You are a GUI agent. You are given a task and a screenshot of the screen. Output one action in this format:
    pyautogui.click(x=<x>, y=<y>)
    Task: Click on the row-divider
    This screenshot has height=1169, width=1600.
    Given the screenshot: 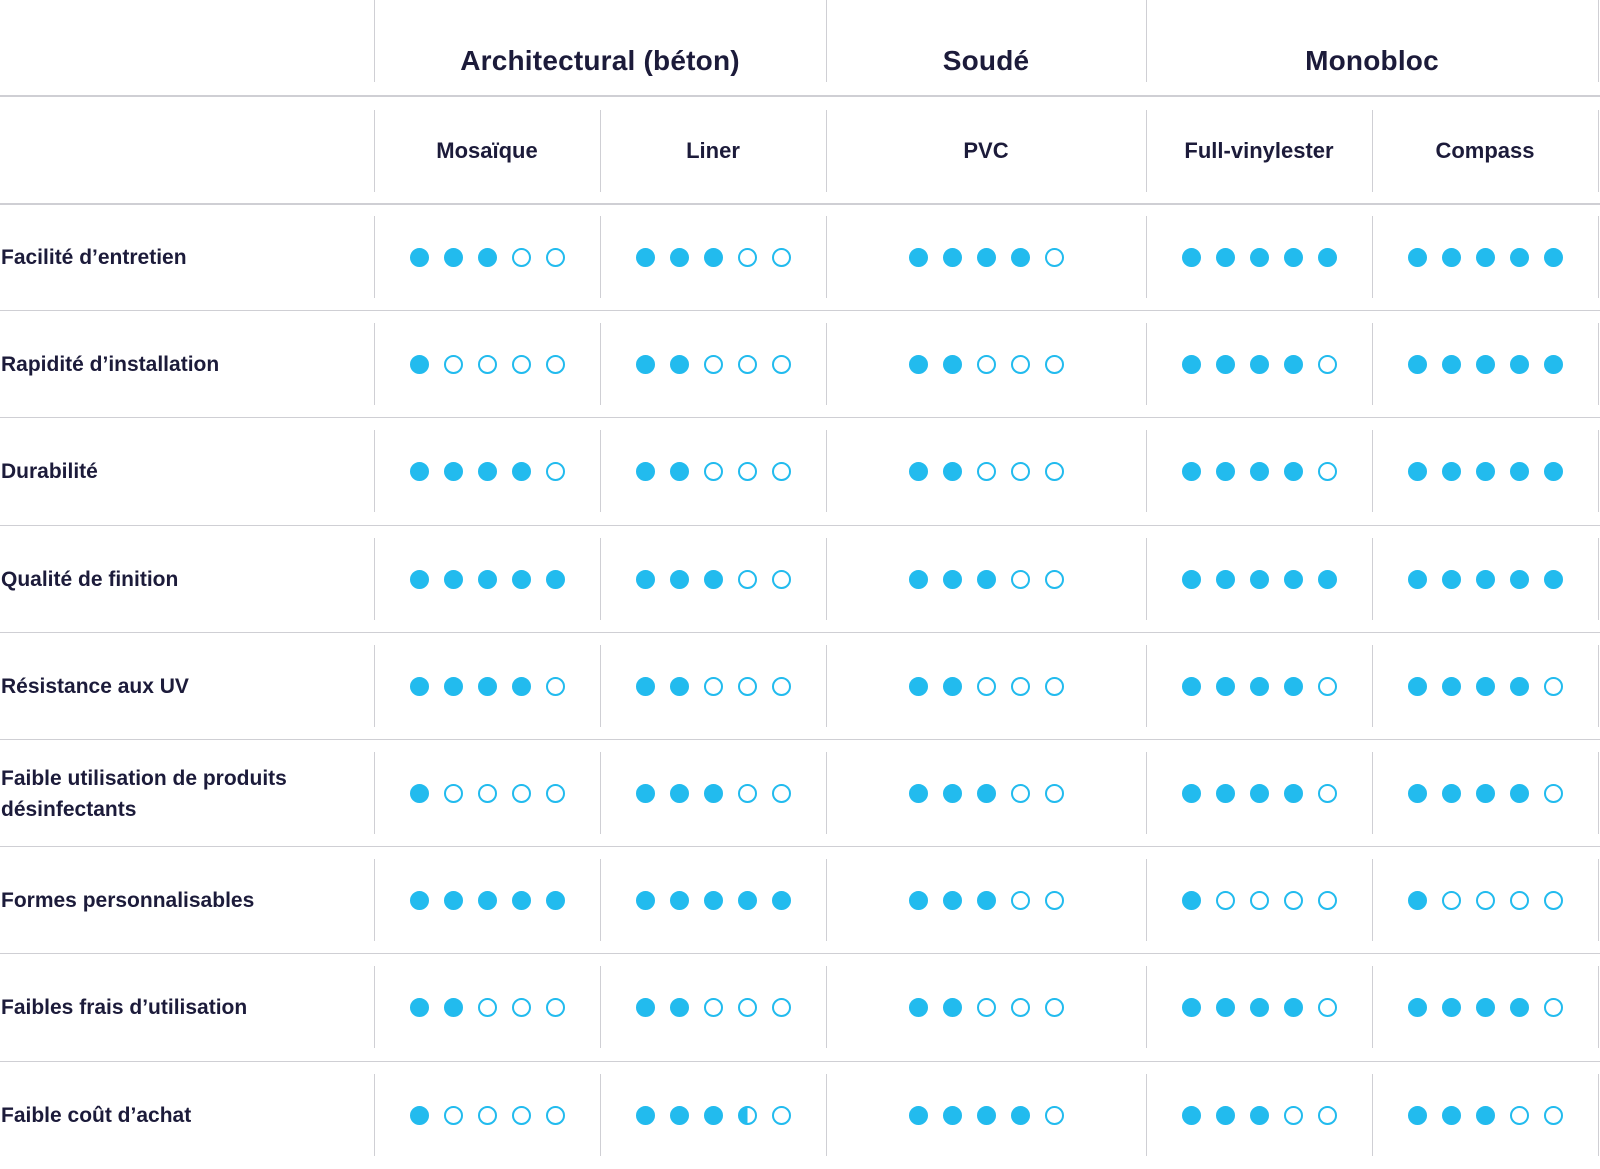 What is the action you would take?
    pyautogui.click(x=800, y=739)
    